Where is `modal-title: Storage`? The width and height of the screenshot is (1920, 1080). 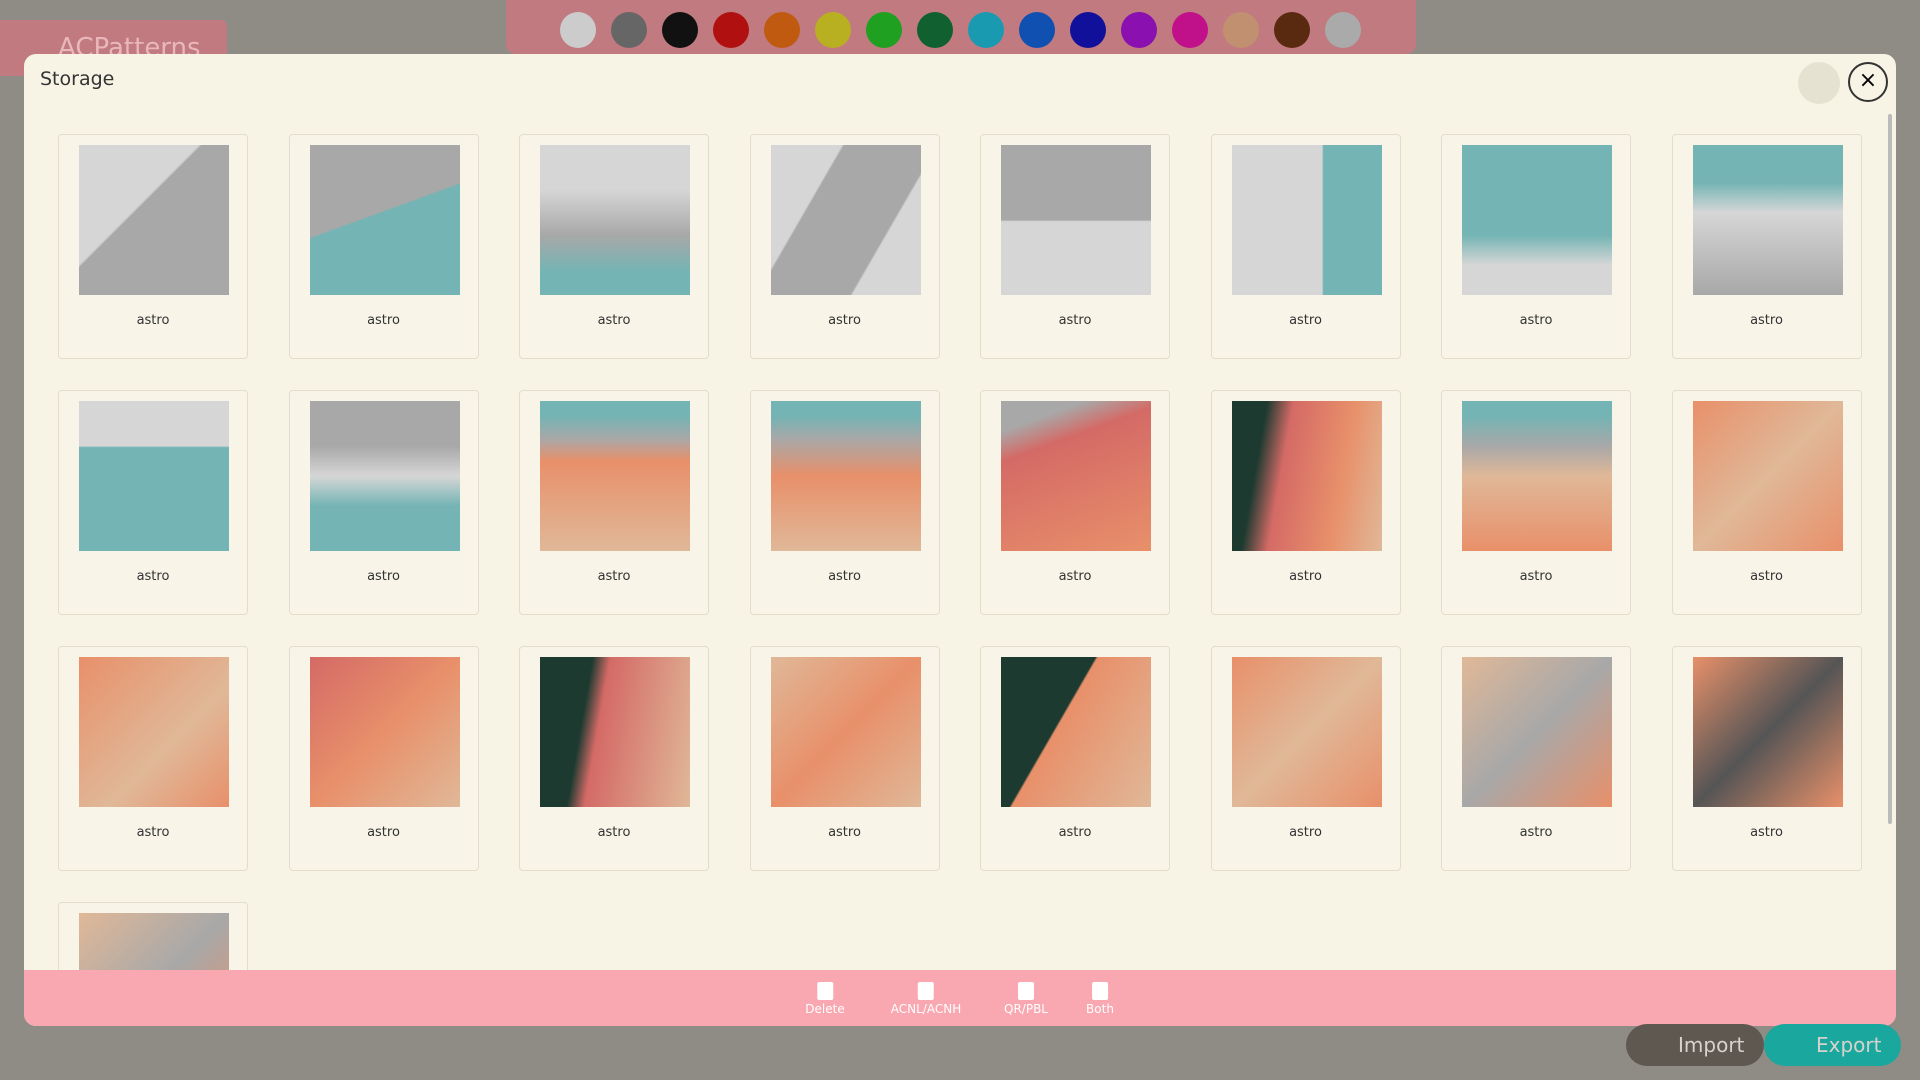 modal-title: Storage is located at coordinates (77, 79).